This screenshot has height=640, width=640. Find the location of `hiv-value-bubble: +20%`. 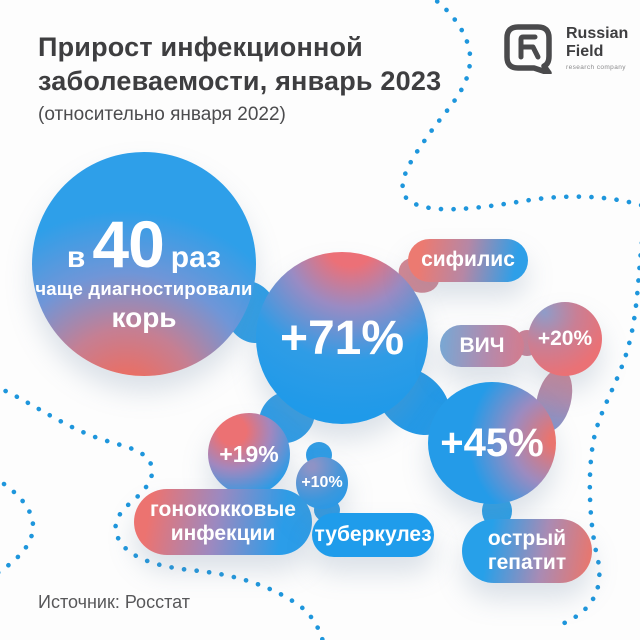

hiv-value-bubble: +20% is located at coordinates (565, 339).